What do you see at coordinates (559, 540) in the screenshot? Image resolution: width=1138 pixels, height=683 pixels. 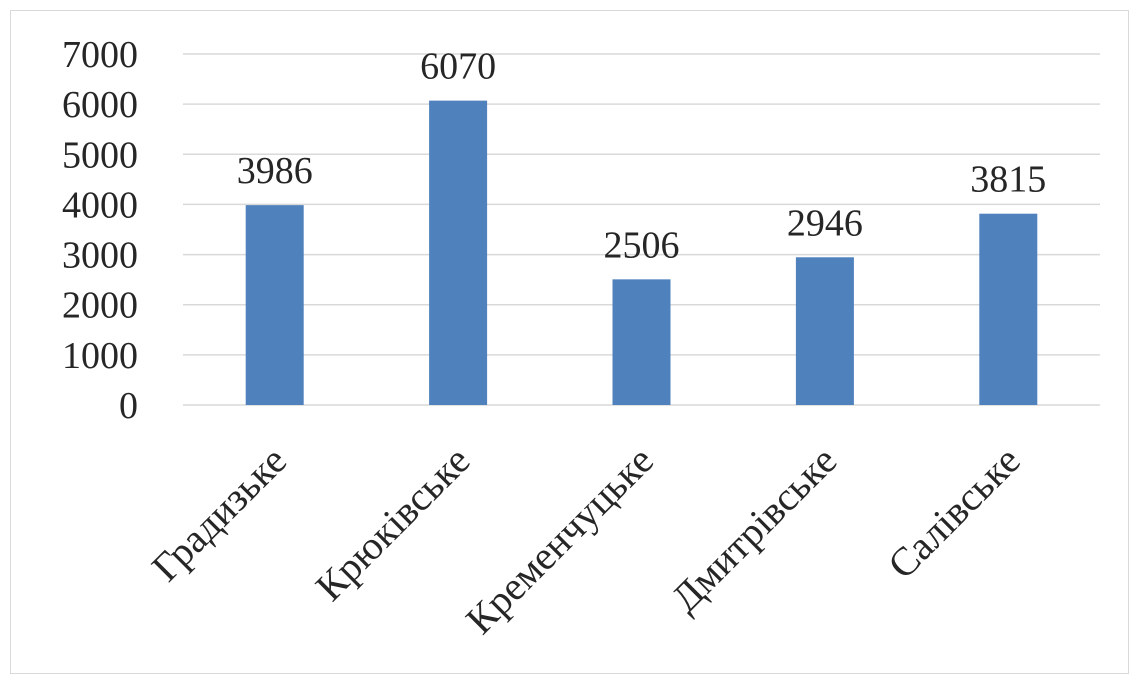 I see `x-category-label: Кременчуцьке` at bounding box center [559, 540].